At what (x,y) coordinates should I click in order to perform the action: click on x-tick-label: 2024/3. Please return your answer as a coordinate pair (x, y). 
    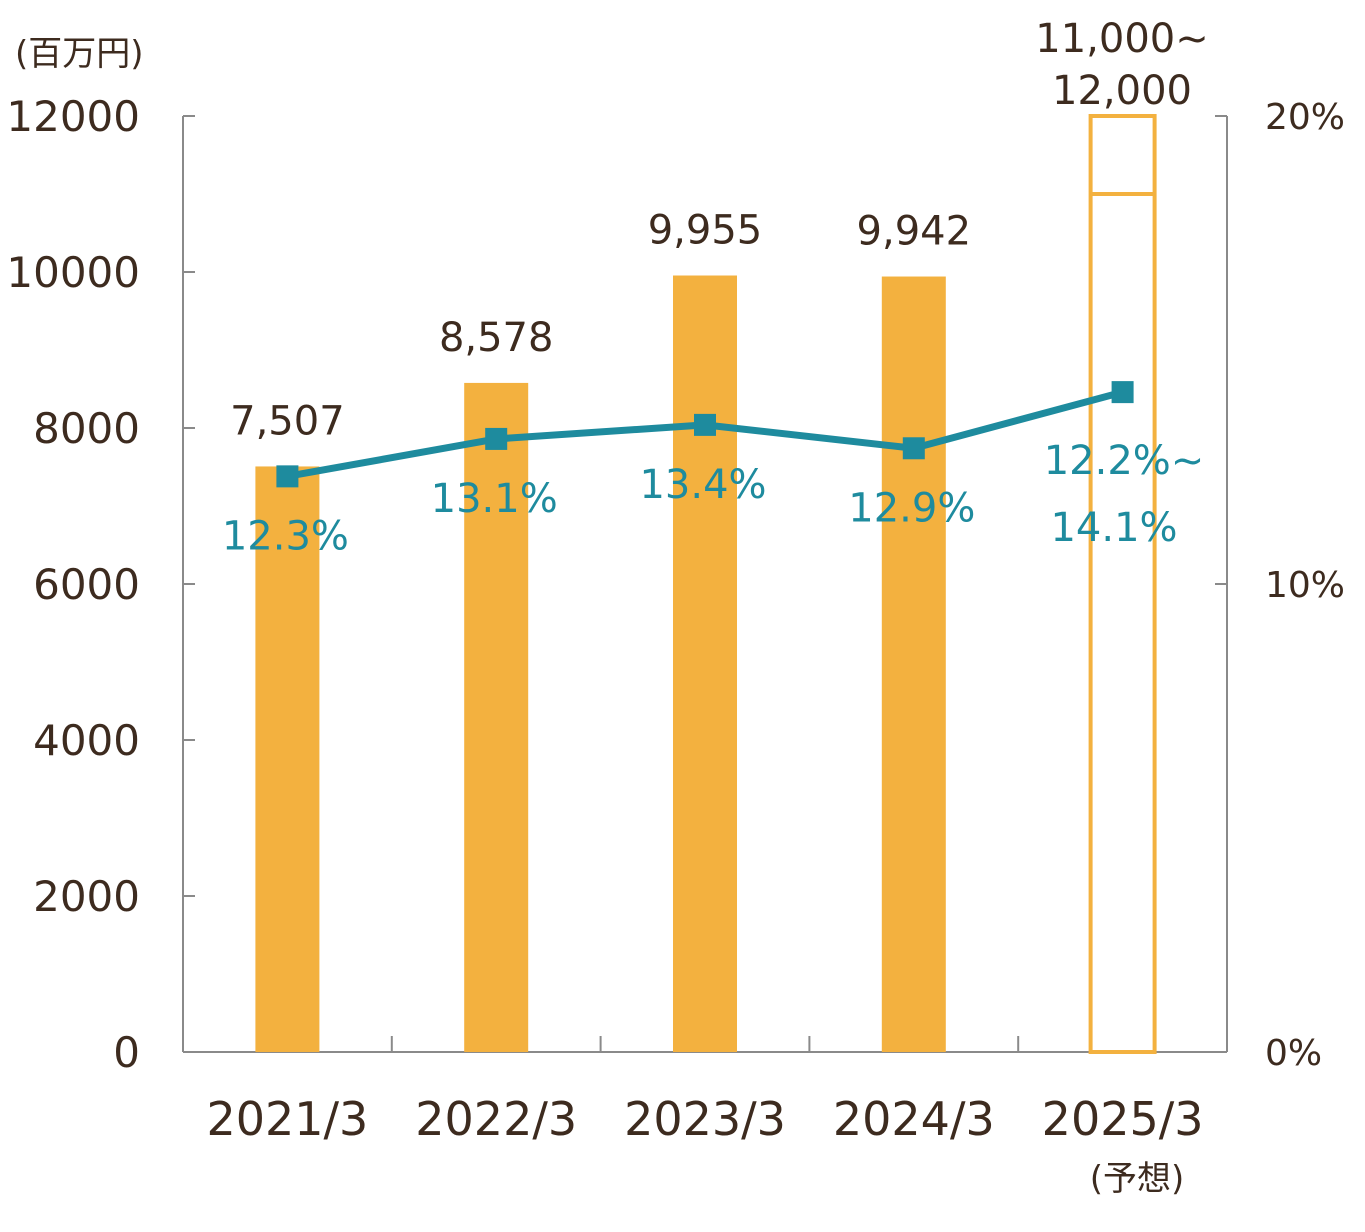
    Looking at the image, I should click on (914, 1119).